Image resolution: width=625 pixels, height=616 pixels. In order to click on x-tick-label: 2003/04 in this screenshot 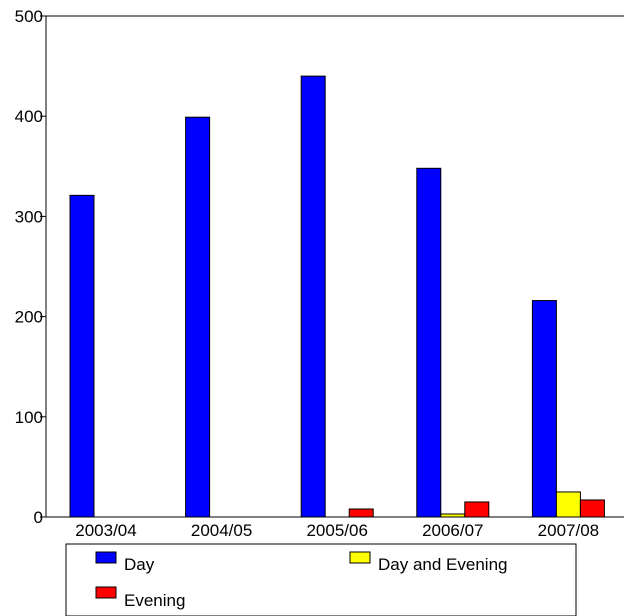, I will do `click(105, 530)`.